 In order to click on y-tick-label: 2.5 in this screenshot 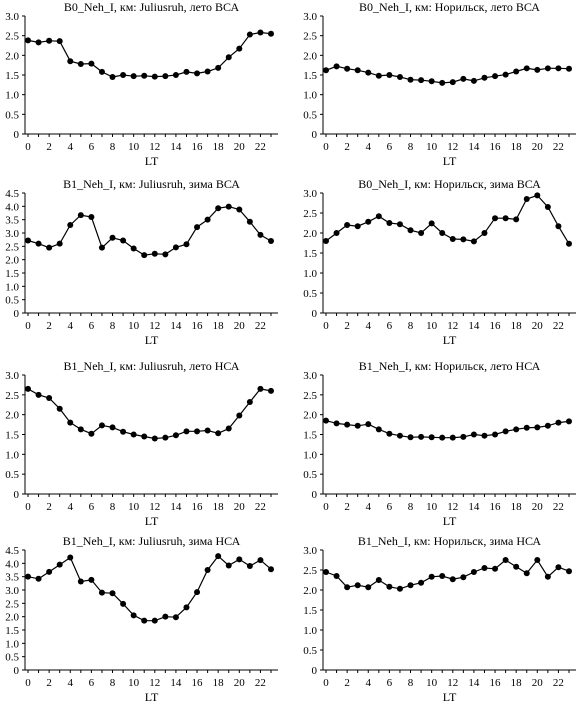, I will do `click(12, 604)`.